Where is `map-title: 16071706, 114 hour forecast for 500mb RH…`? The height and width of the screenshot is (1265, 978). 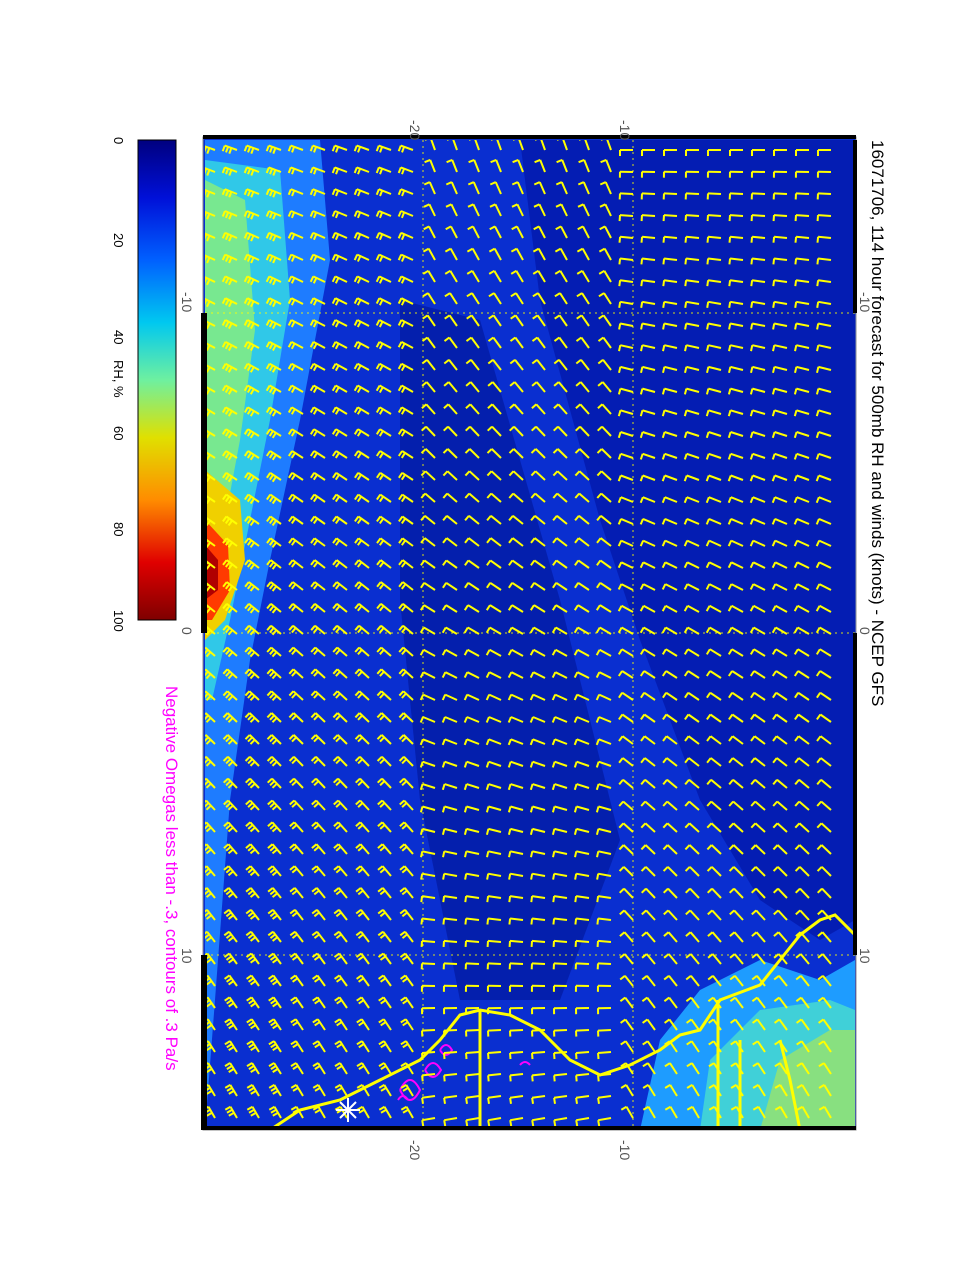
map-title: 16071706, 114 hour forecast for 500mb RH… is located at coordinates (877, 423).